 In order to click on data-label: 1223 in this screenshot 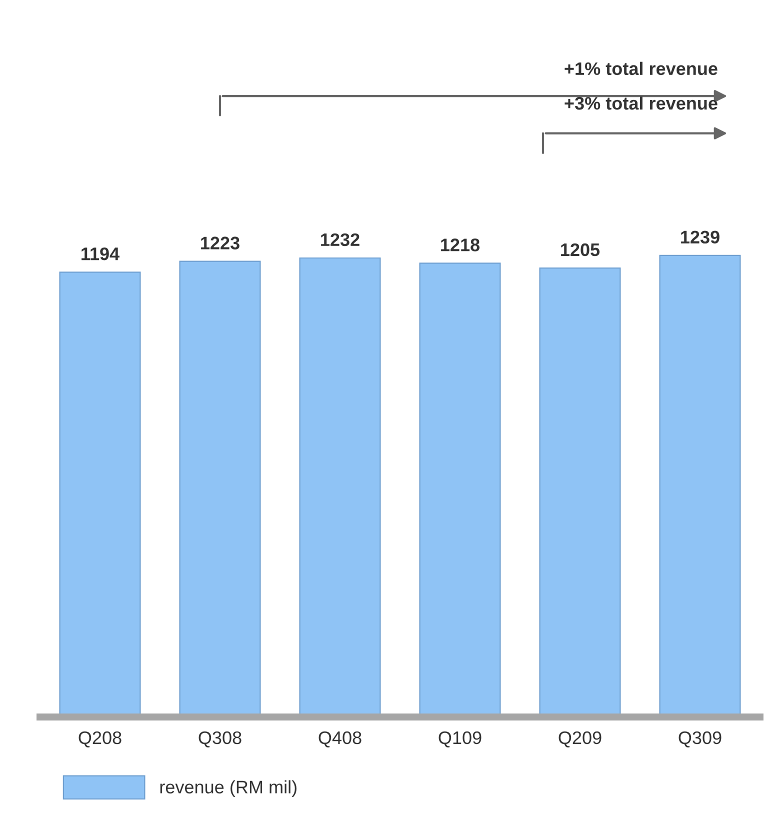, I will do `click(220, 243)`.